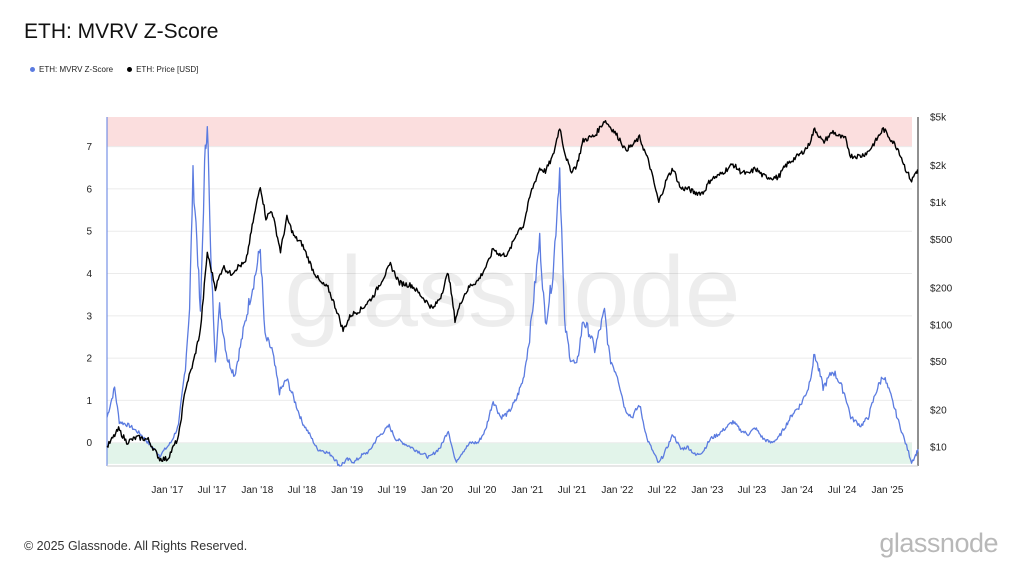  Describe the element at coordinates (136, 546) in the screenshot. I see `copyright-footer: © 2025 Glassnode. All Rights Reserved.` at that location.